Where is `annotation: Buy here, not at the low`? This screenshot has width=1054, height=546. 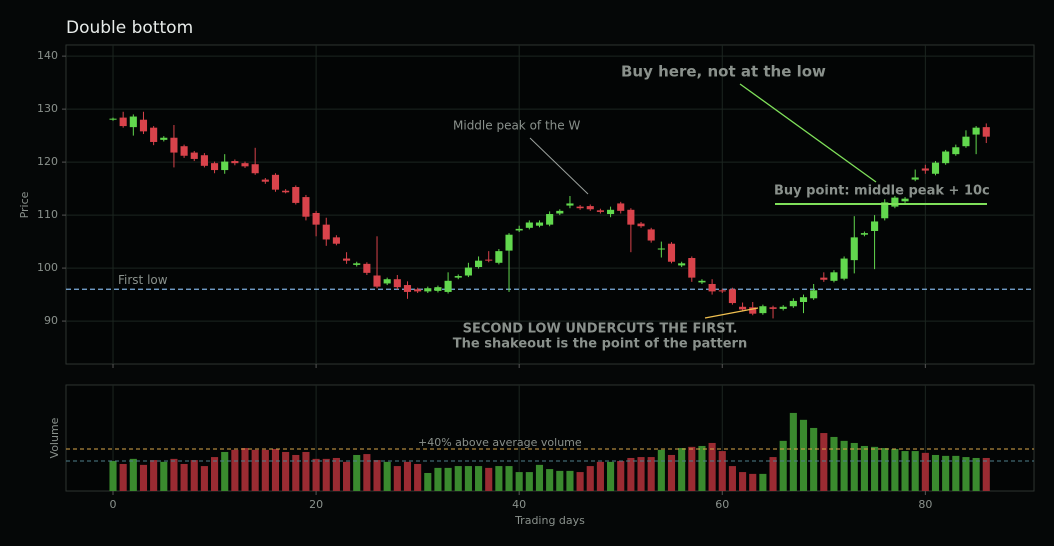
annotation: Buy here, not at the low is located at coordinates (723, 72).